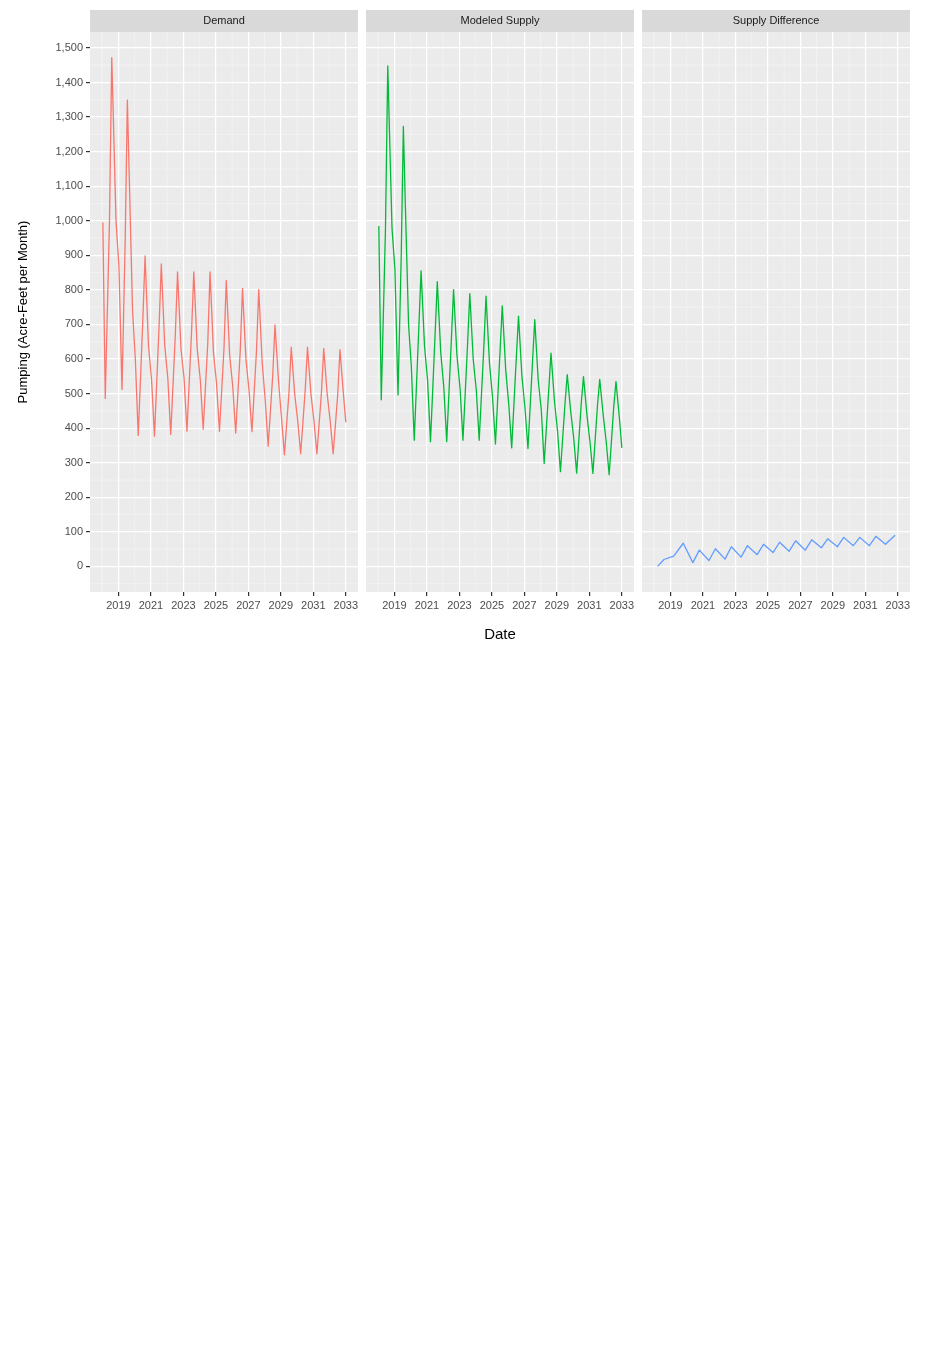  What do you see at coordinates (73, 288) in the screenshot?
I see `y-tick-label: 800` at bounding box center [73, 288].